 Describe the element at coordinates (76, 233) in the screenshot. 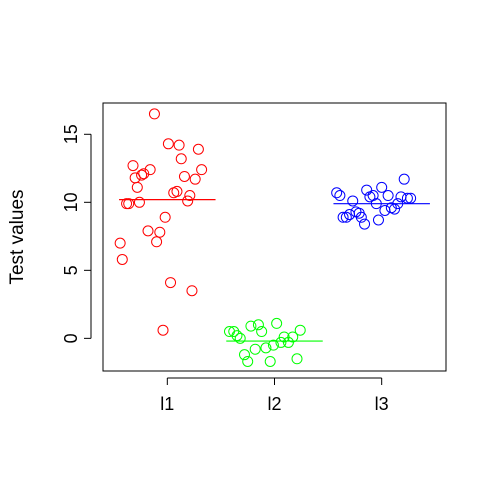

I see `y-axis: 0 5 10 15` at that location.